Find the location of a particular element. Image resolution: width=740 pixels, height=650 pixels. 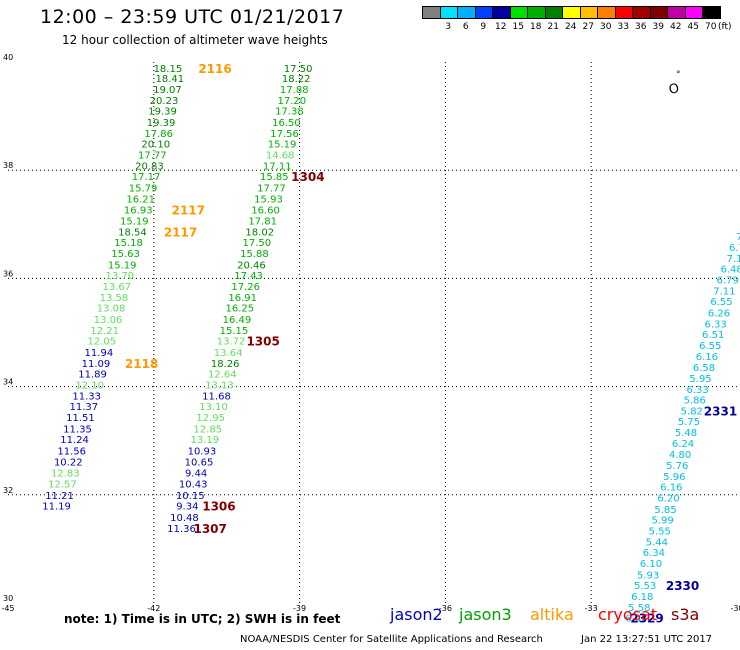

color-scale-label: 30 is located at coordinates (606, 27).